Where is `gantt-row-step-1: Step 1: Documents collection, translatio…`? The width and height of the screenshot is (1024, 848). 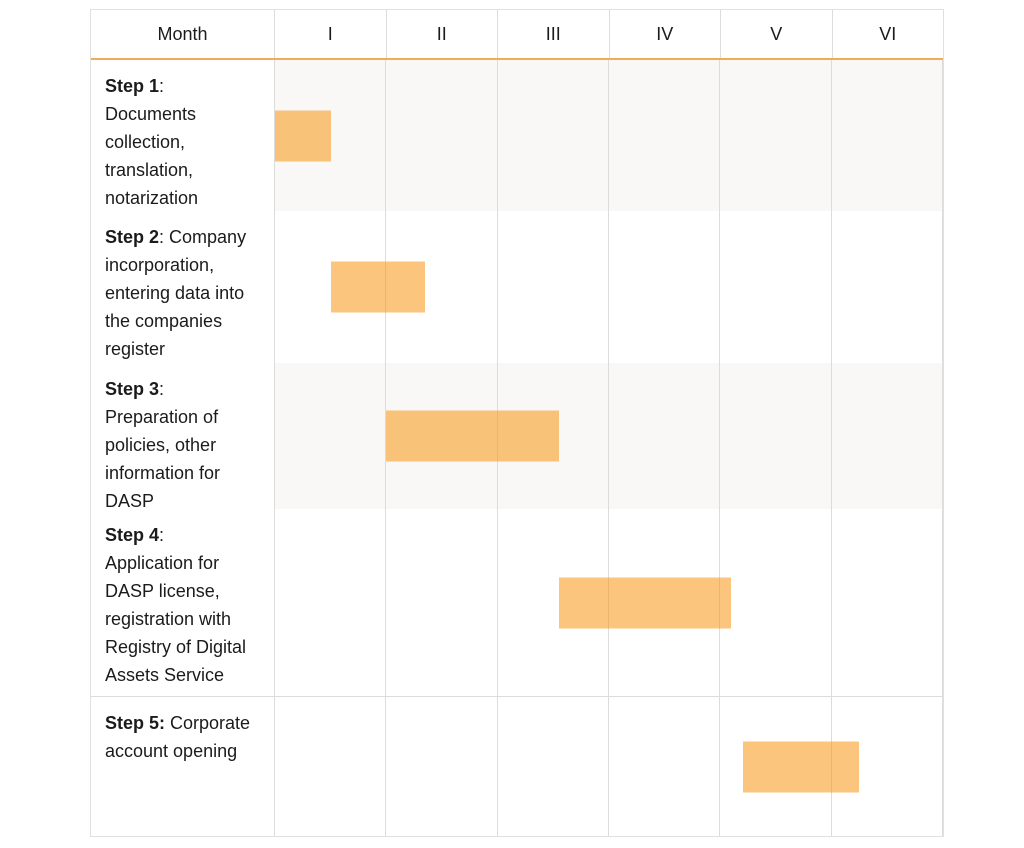 gantt-row-step-1: Step 1: Documents collection, translatio… is located at coordinates (517, 135).